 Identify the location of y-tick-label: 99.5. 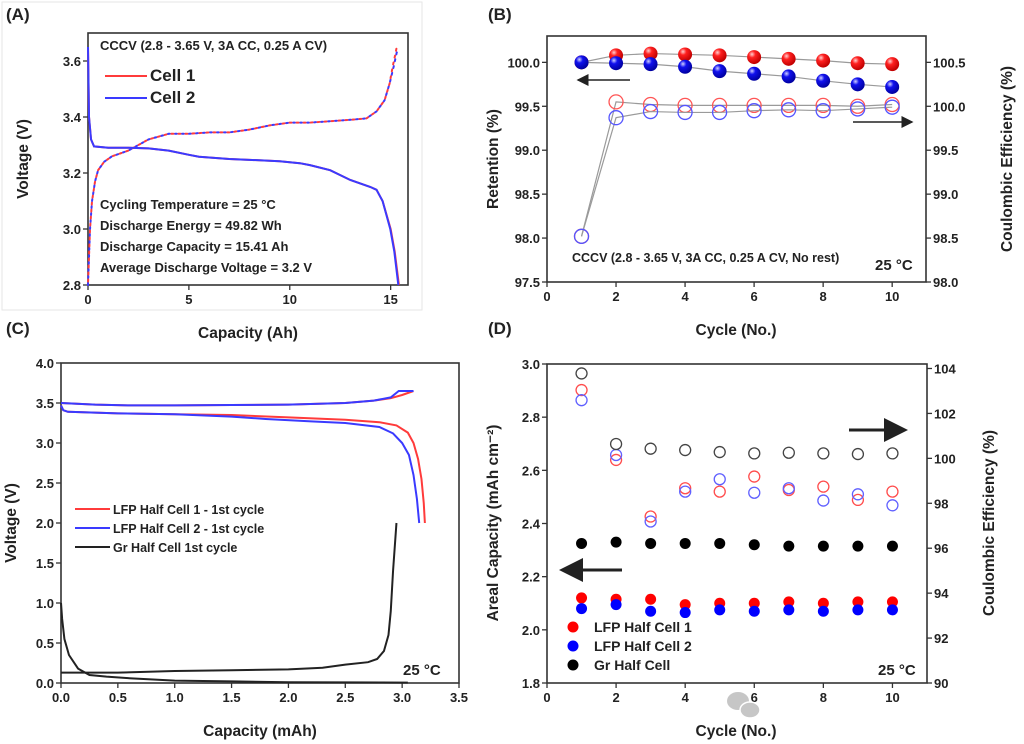
(527, 106).